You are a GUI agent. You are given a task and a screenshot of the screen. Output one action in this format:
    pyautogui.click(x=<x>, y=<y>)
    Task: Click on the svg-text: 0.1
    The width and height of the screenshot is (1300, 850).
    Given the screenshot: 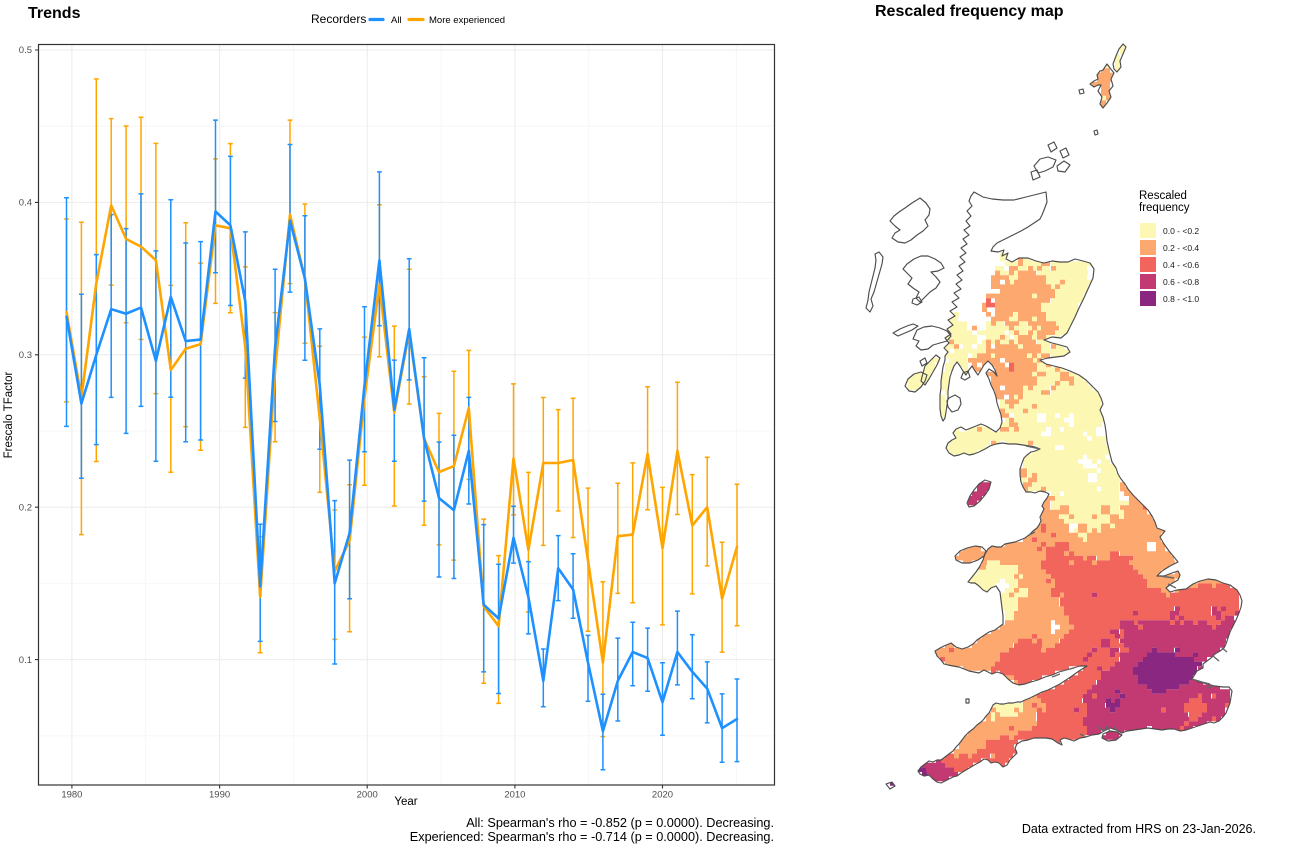 What is the action you would take?
    pyautogui.click(x=25, y=660)
    